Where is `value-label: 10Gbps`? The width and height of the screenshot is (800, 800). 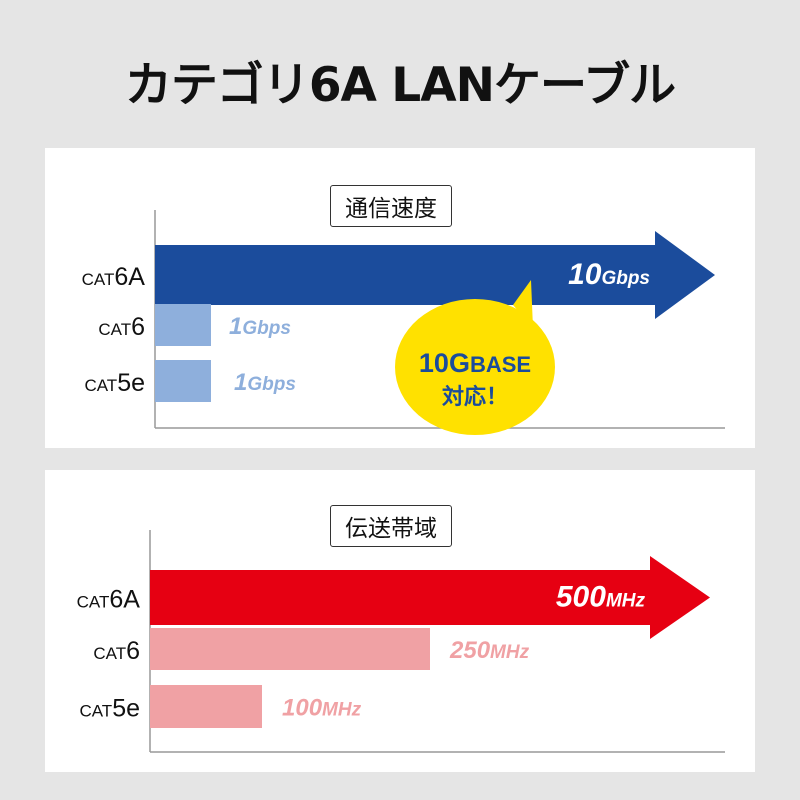
value-label: 10Gbps is located at coordinates (609, 274).